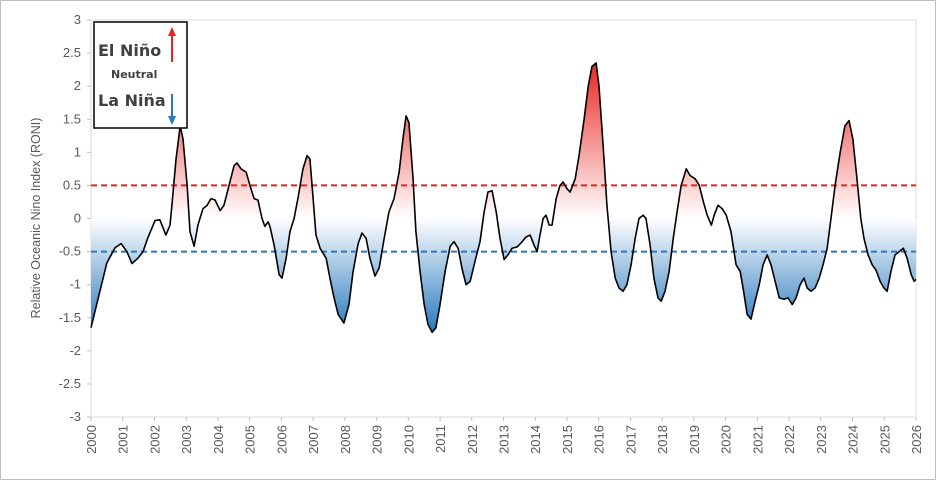  I want to click on x-tick-label: 2007, so click(313, 439).